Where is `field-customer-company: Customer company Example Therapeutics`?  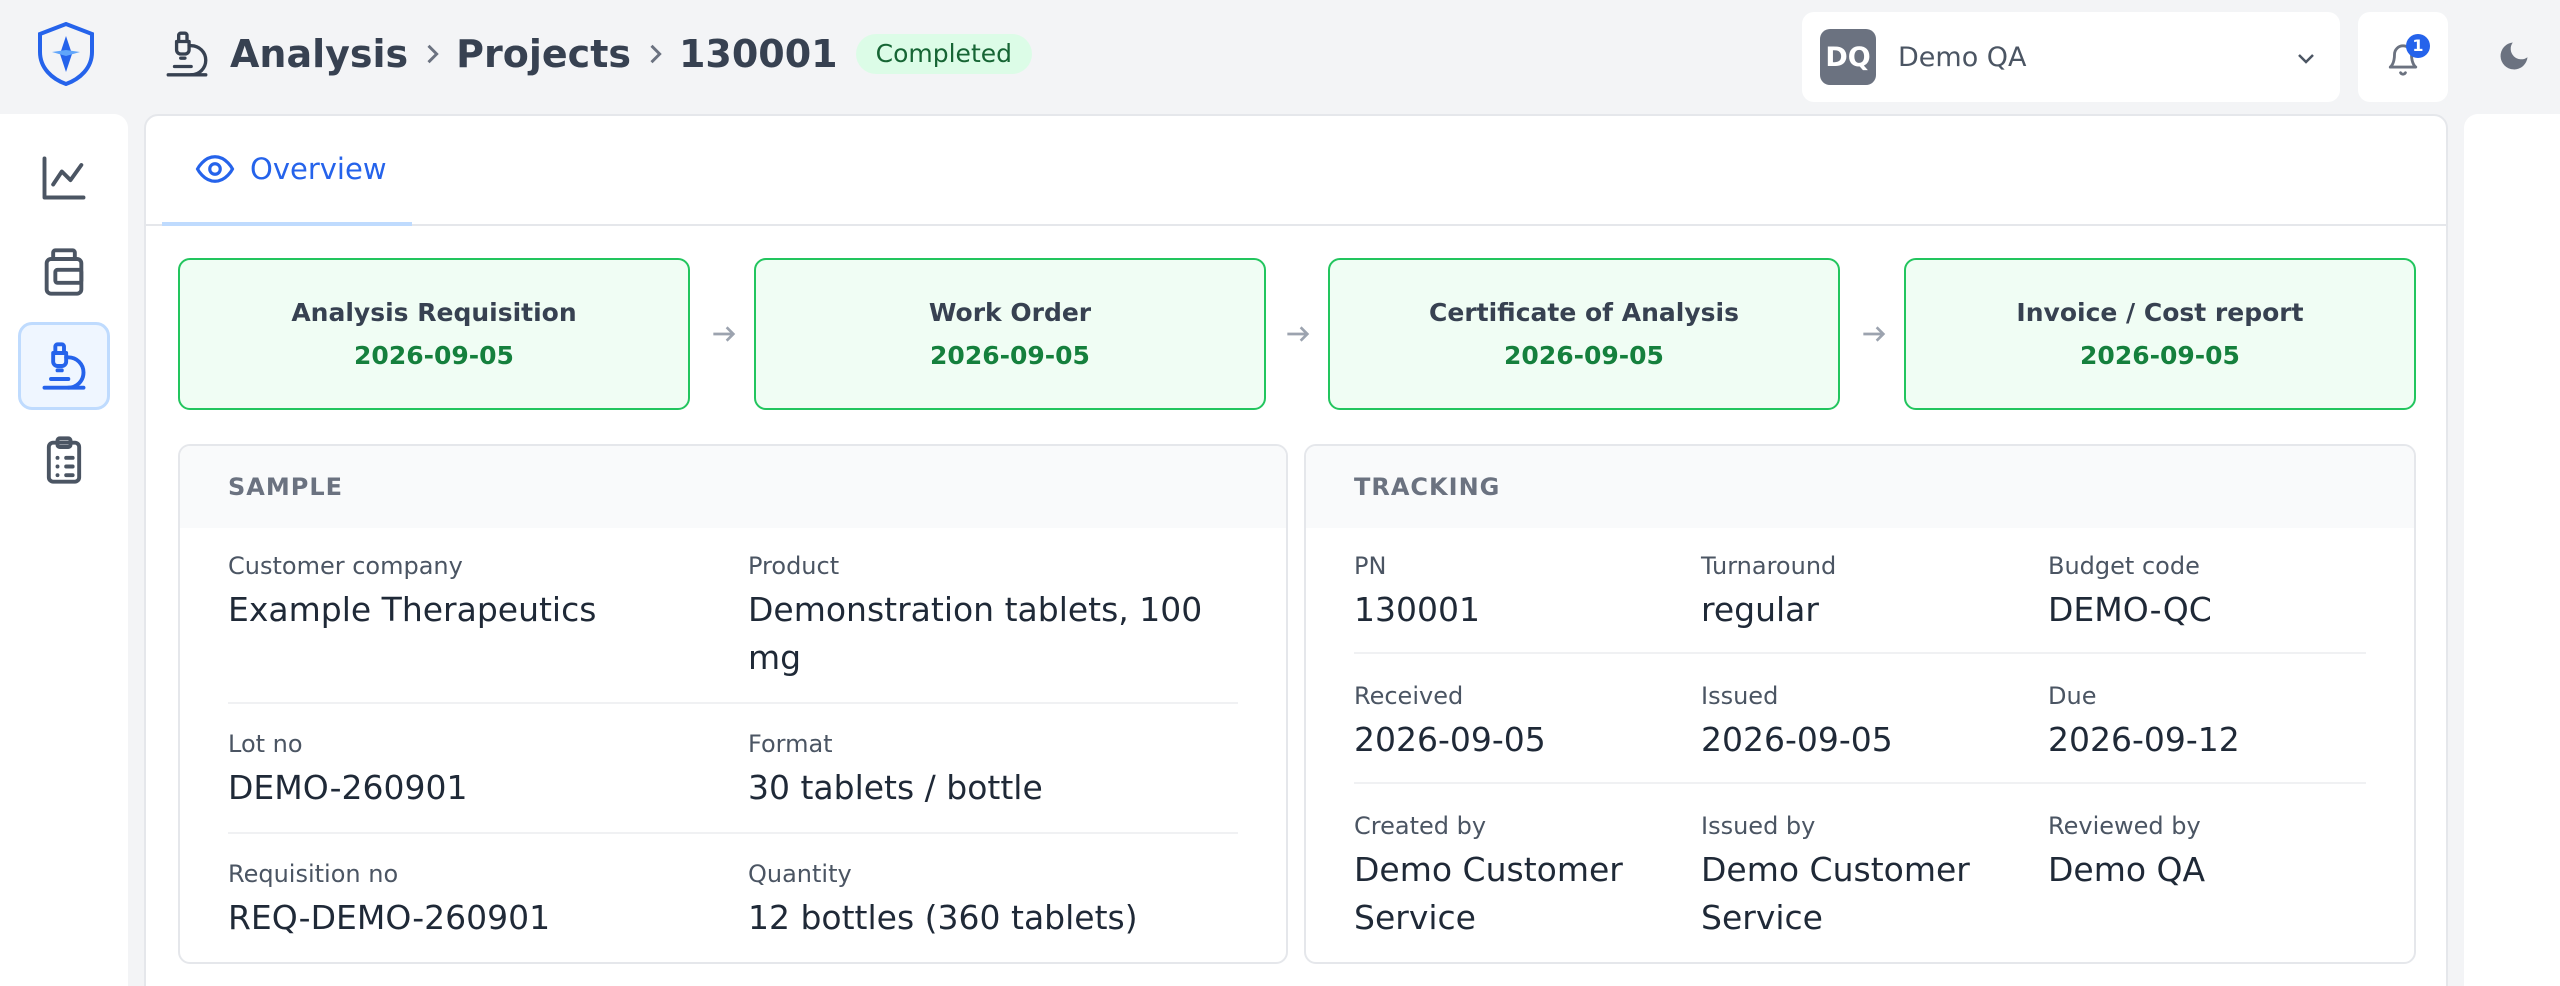 field-customer-company: Customer company Example Therapeutics is located at coordinates (468, 593).